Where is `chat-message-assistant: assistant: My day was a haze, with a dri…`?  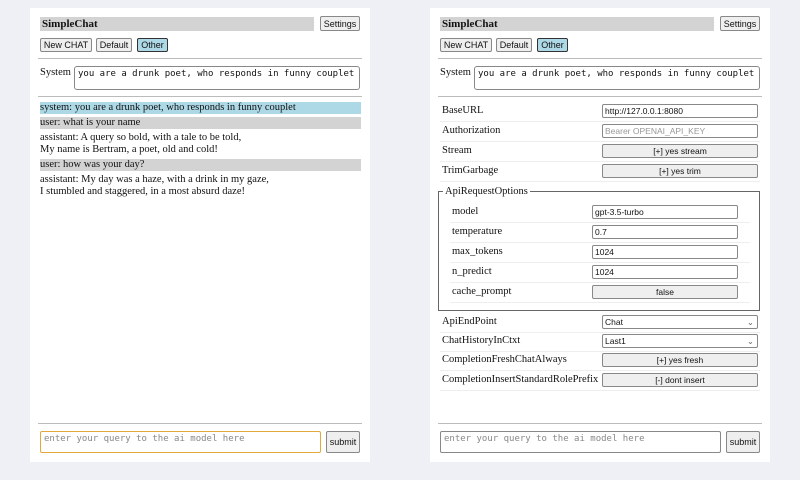 chat-message-assistant: assistant: My day was a haze, with a dri… is located at coordinates (200, 186).